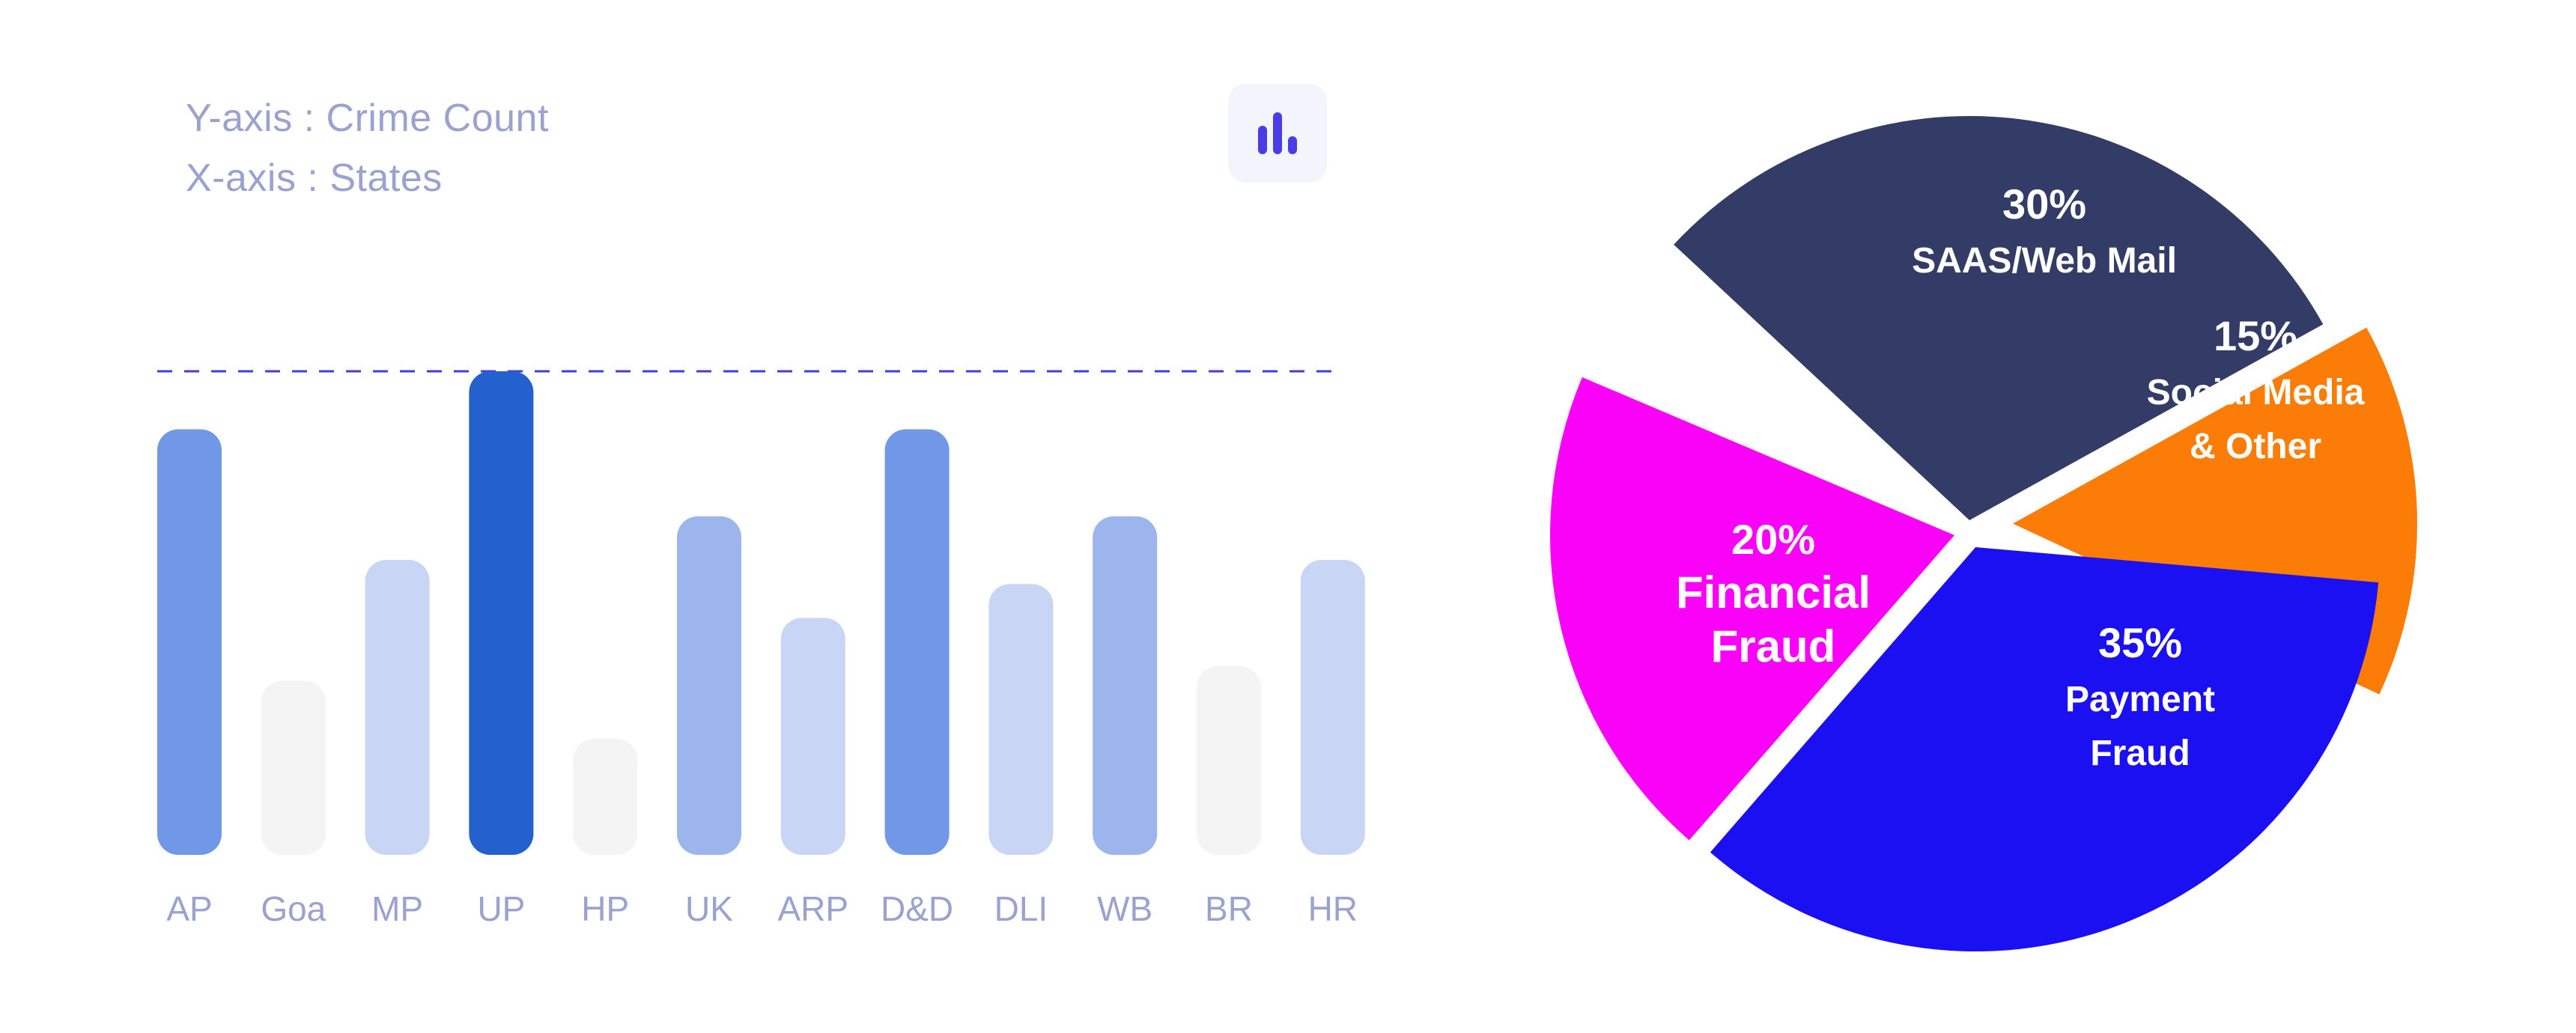  What do you see at coordinates (2256, 392) in the screenshot?
I see `slice-name-label: Social Media` at bounding box center [2256, 392].